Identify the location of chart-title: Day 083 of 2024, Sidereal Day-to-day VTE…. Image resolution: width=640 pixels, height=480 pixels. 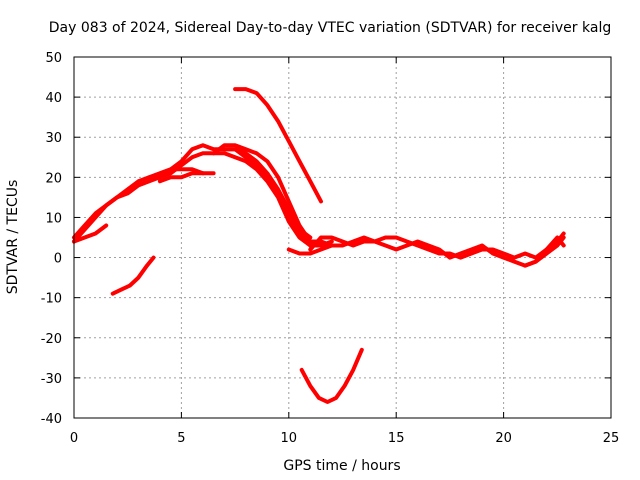
(330, 28).